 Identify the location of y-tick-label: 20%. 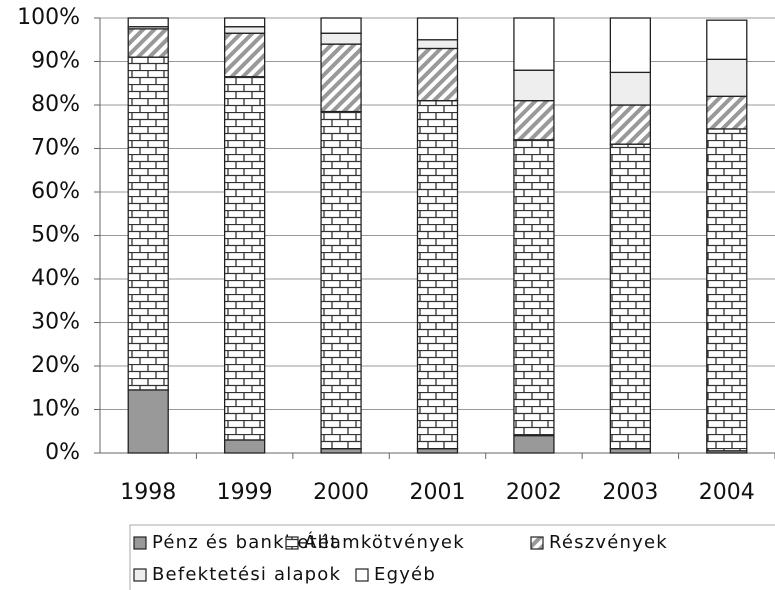
(55, 365).